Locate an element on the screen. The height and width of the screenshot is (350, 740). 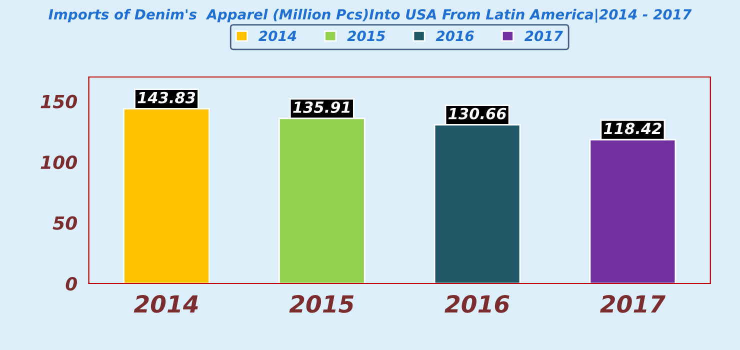
legend-label: 2014 is located at coordinates (277, 36).